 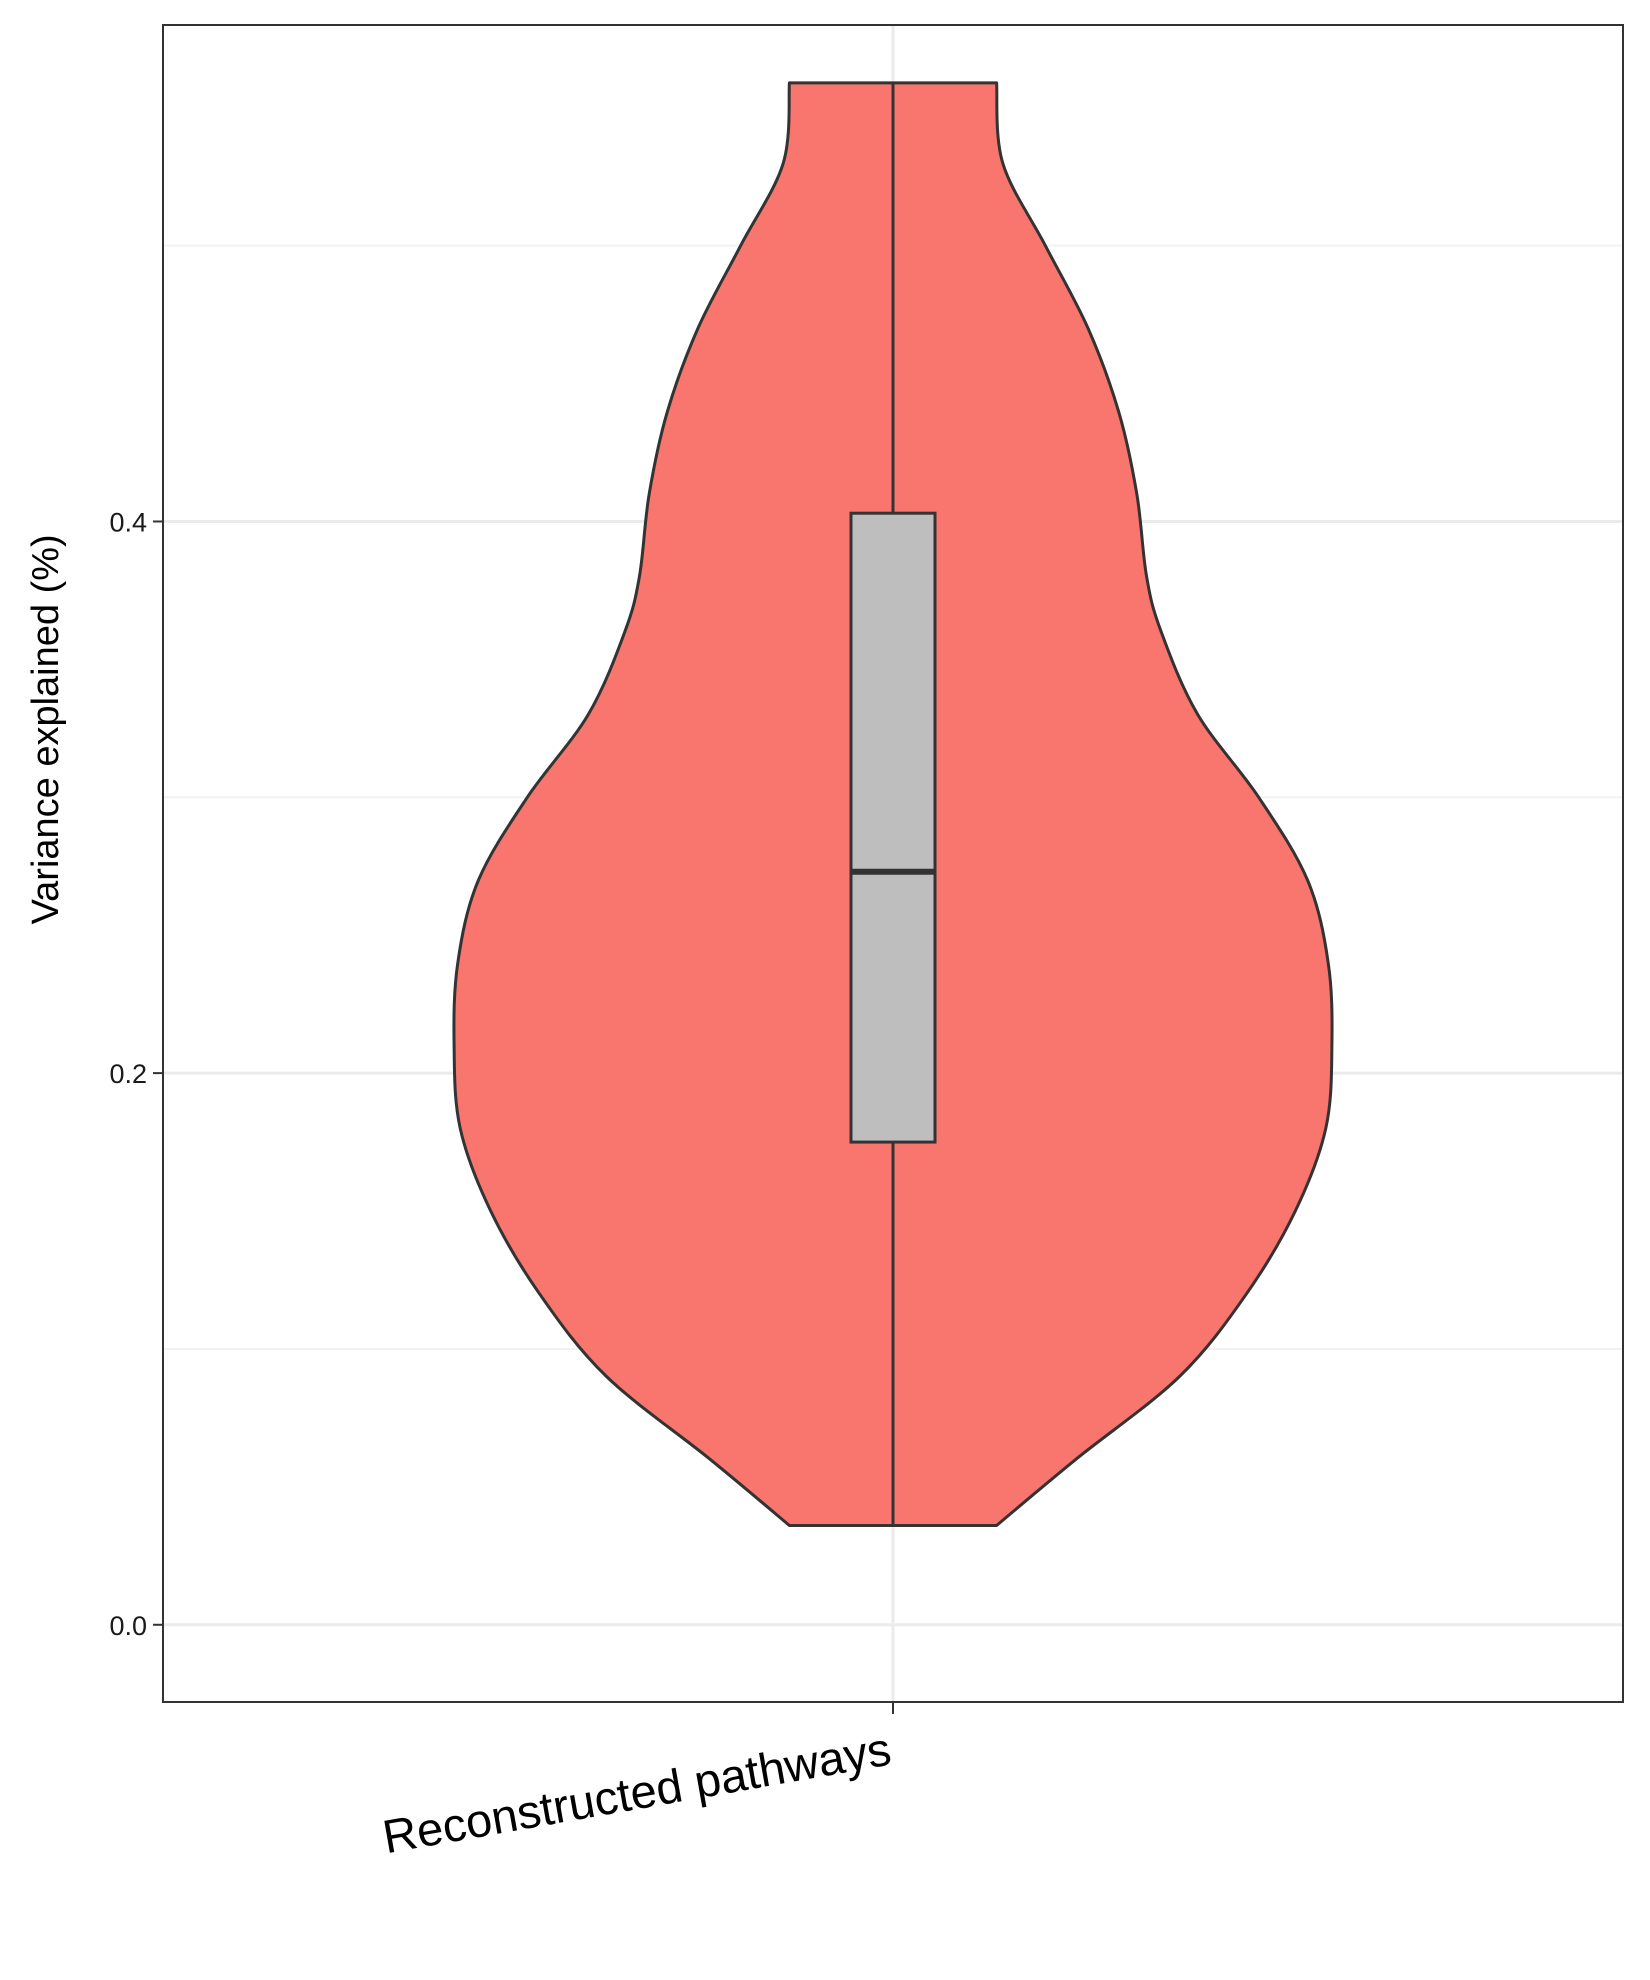 I want to click on y-tick-label: 0.2, so click(x=128, y=1074).